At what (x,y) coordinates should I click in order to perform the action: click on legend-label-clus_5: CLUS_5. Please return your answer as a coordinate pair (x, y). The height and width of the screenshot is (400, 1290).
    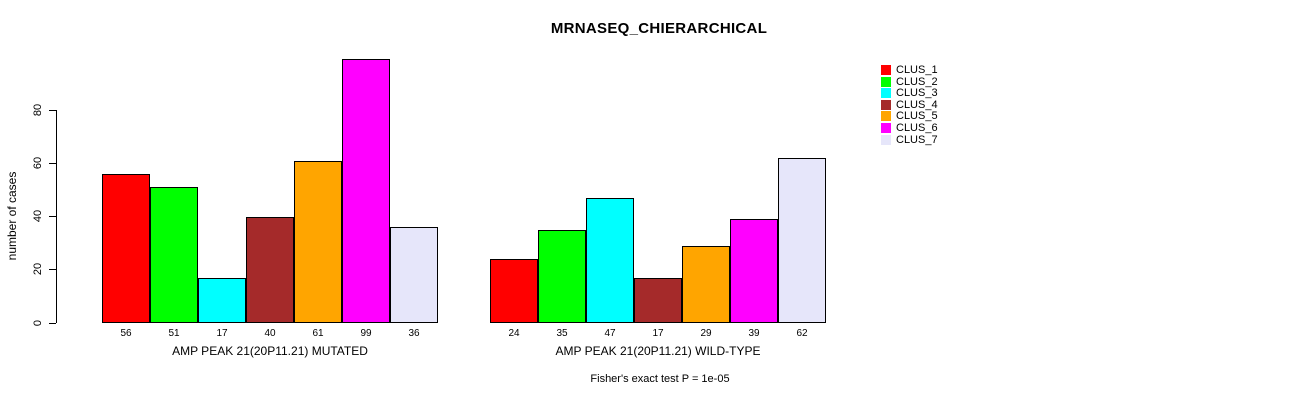
    Looking at the image, I should click on (917, 116).